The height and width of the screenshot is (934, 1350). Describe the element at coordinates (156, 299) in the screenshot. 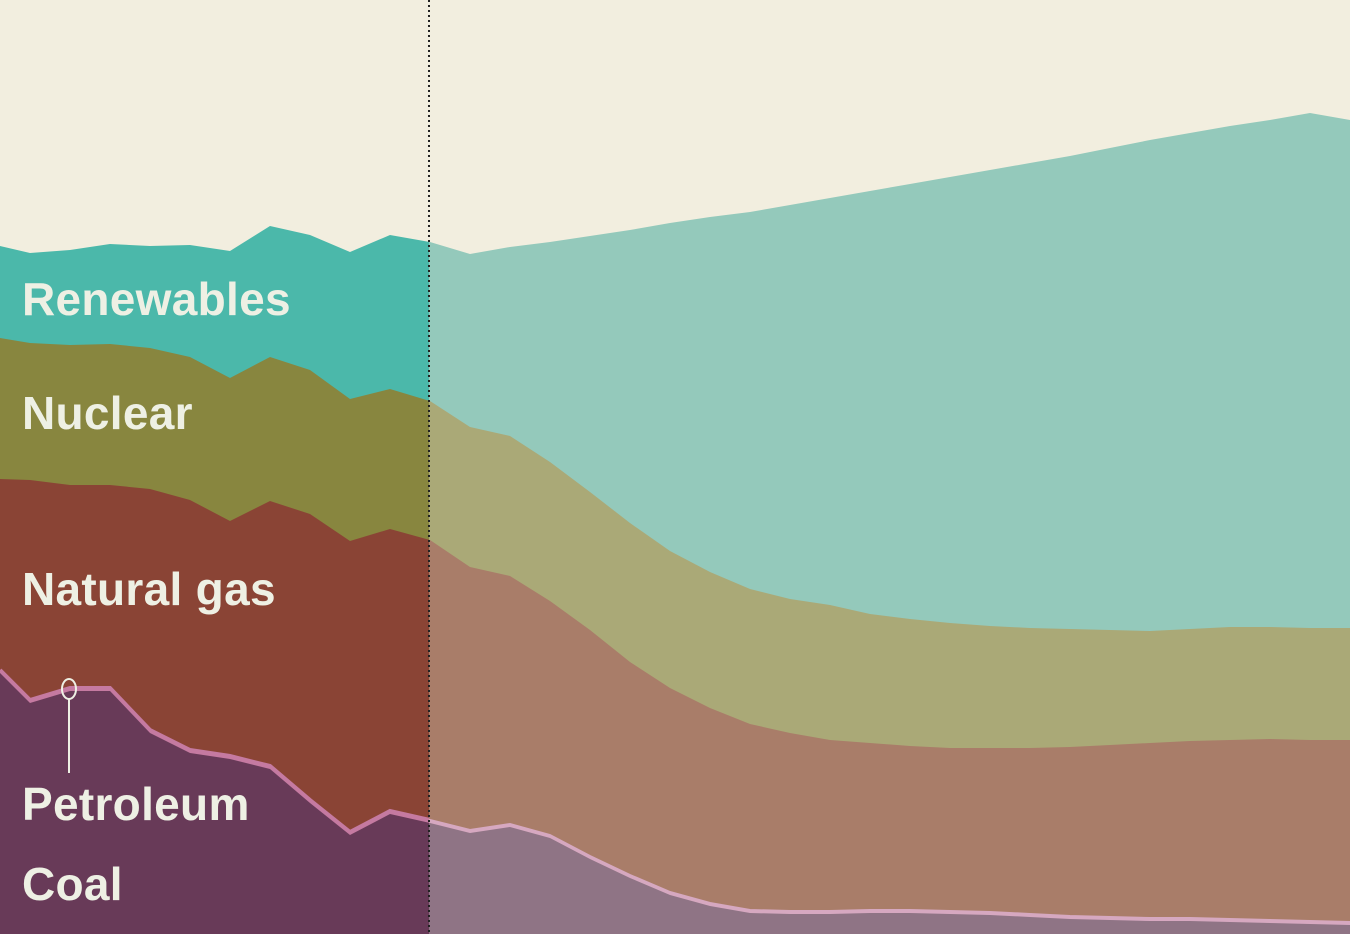

I see `label-renewables: Renewables` at that location.